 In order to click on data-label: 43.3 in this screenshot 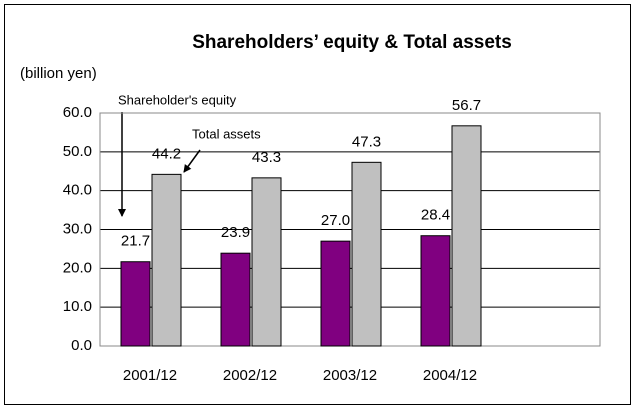, I will do `click(266, 157)`.